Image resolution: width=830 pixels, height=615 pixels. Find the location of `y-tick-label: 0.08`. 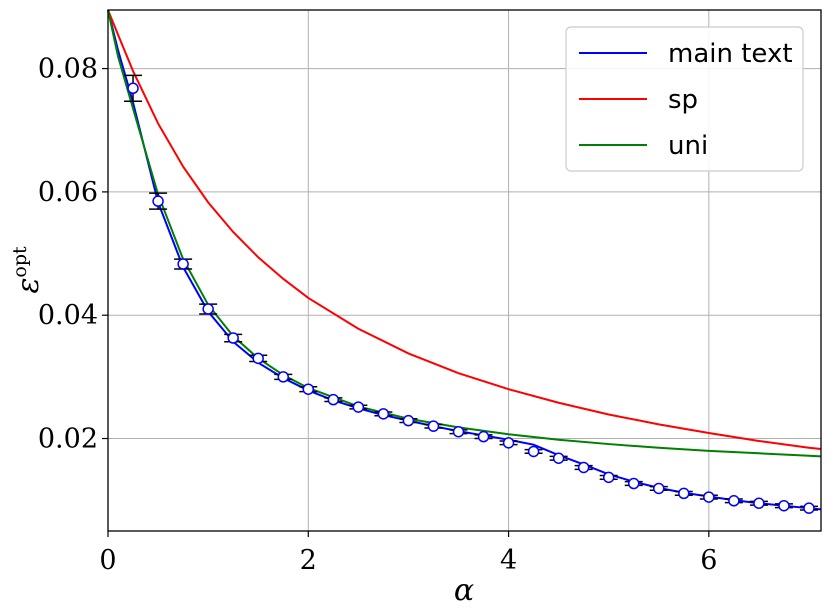

y-tick-label: 0.08 is located at coordinates (68, 69).